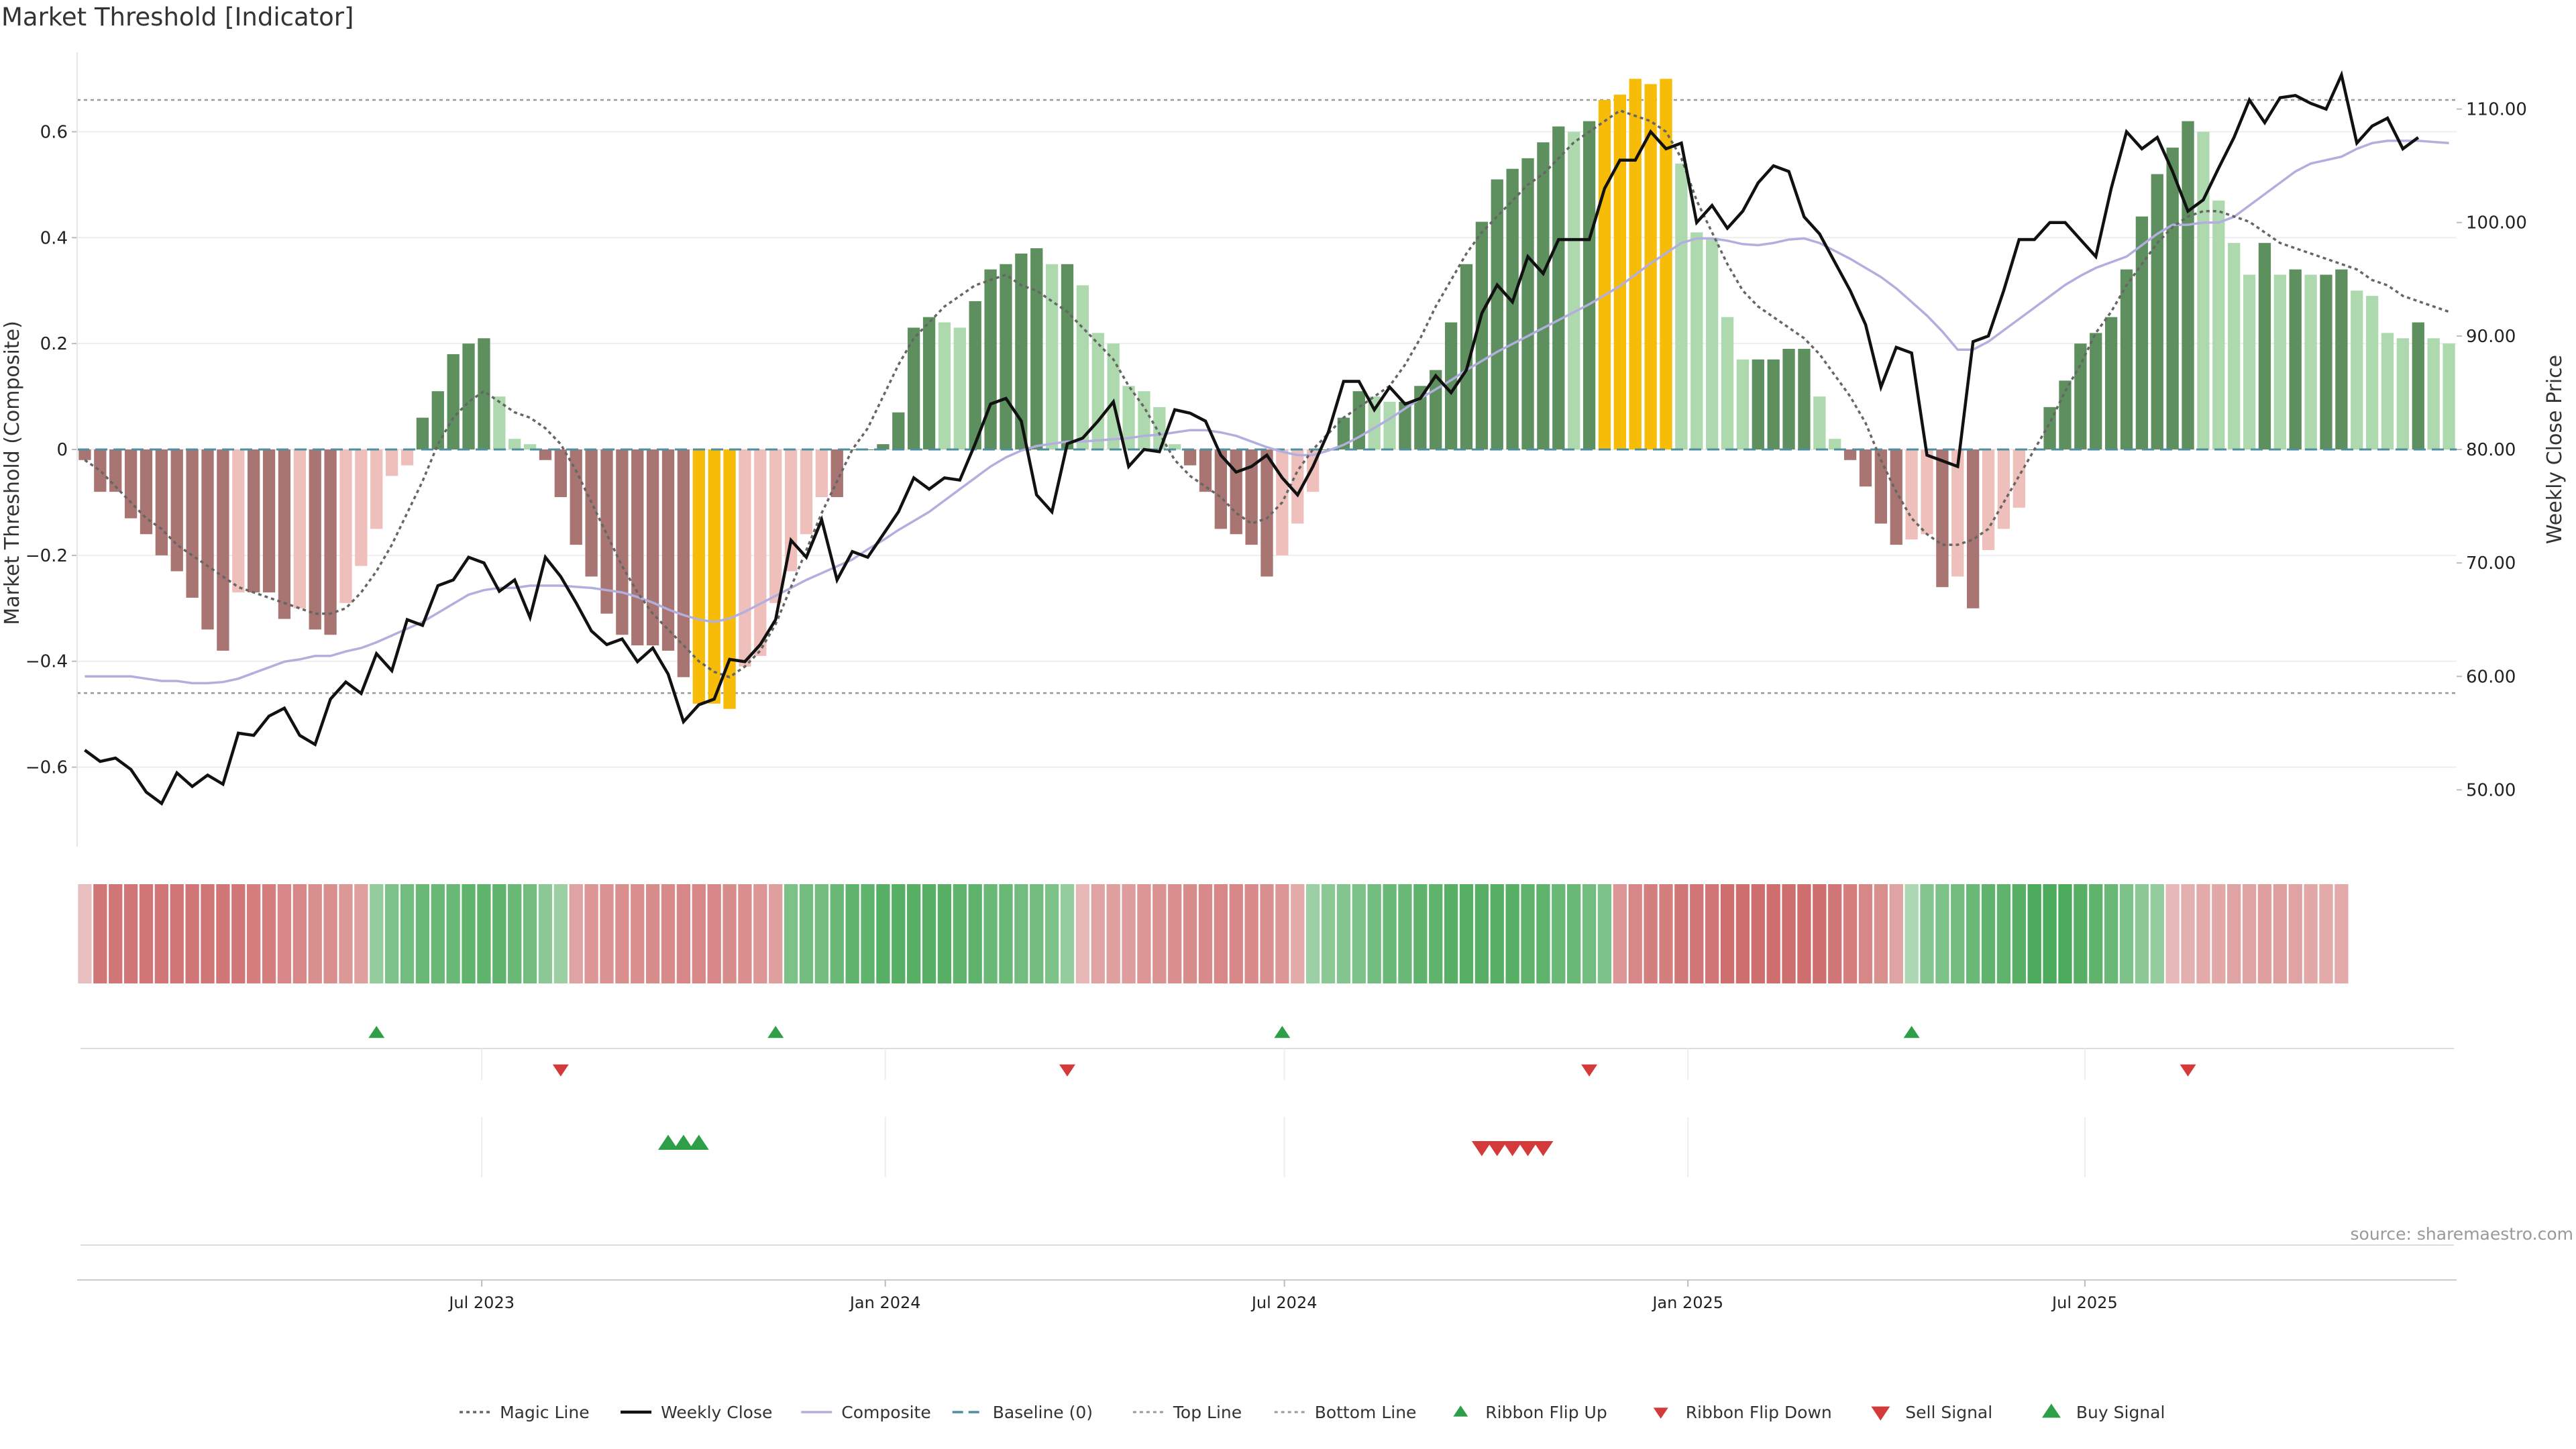 The width and height of the screenshot is (2576, 1449). Describe the element at coordinates (2491, 790) in the screenshot. I see `y-right-tick-label: 50.00` at that location.